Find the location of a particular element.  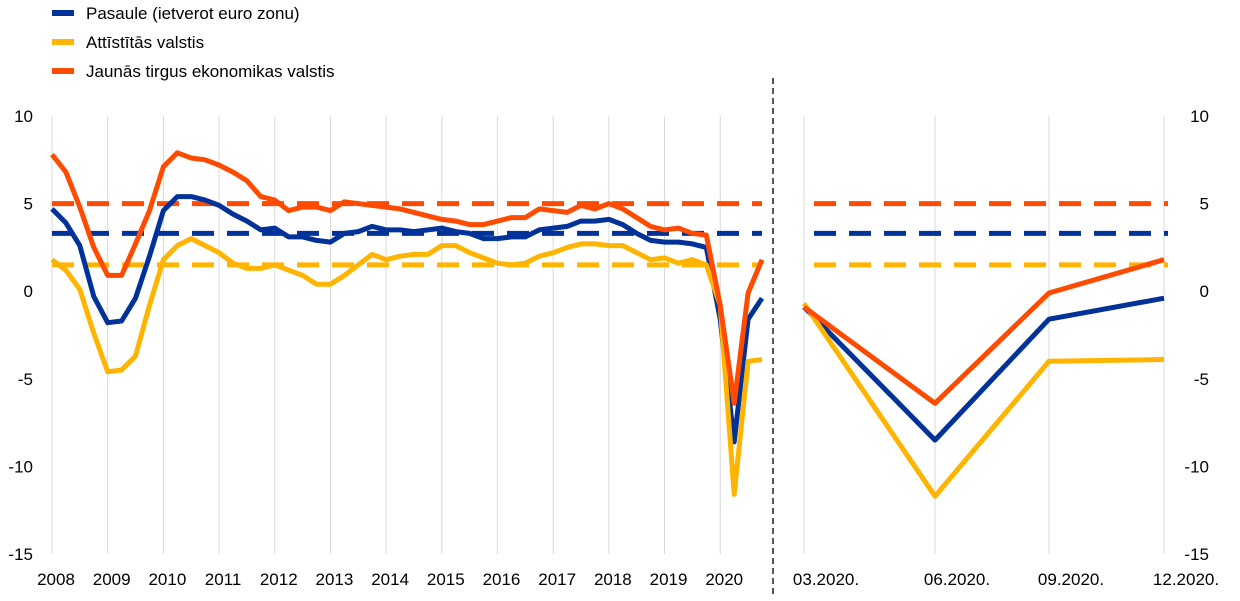

y-tick-right: 10 is located at coordinates (1199, 116).